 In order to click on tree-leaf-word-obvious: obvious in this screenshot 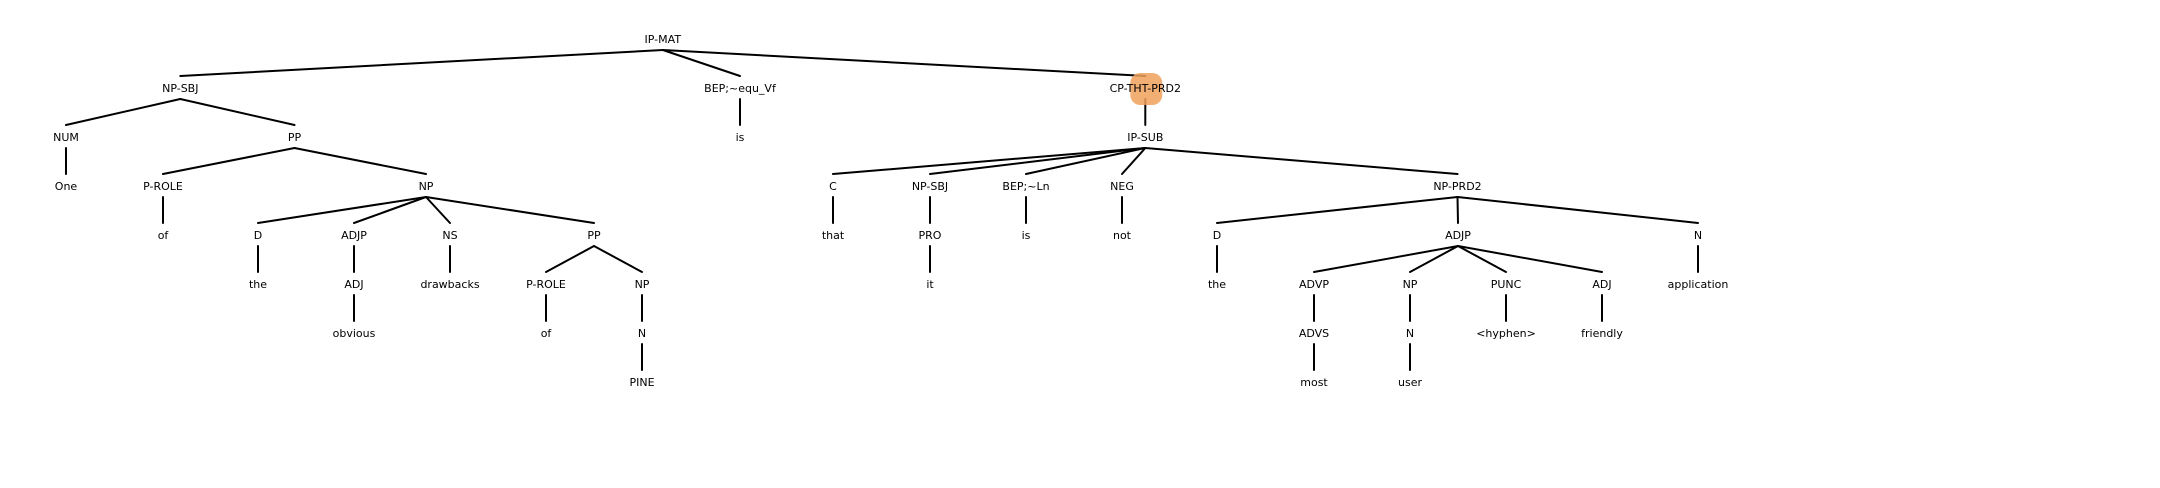, I will do `click(354, 333)`.